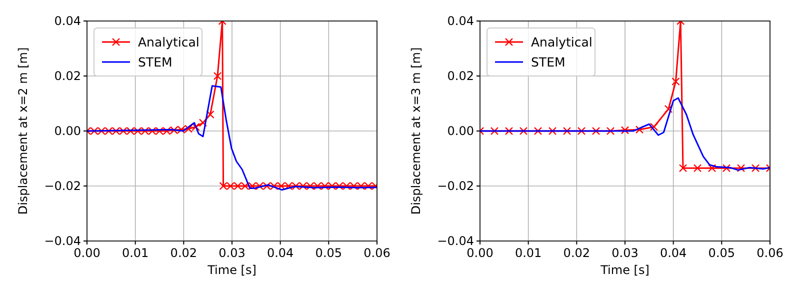  I want to click on y-axis-title: Displacement at x=2 m [m], so click(23, 131).